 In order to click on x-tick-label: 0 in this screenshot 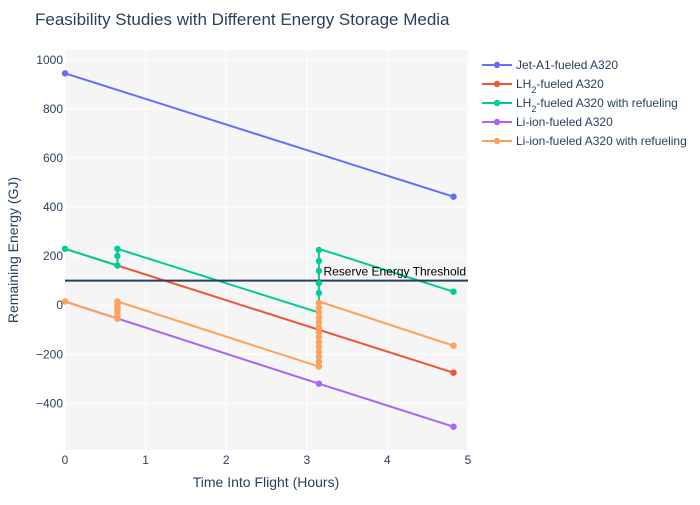, I will do `click(65, 460)`.